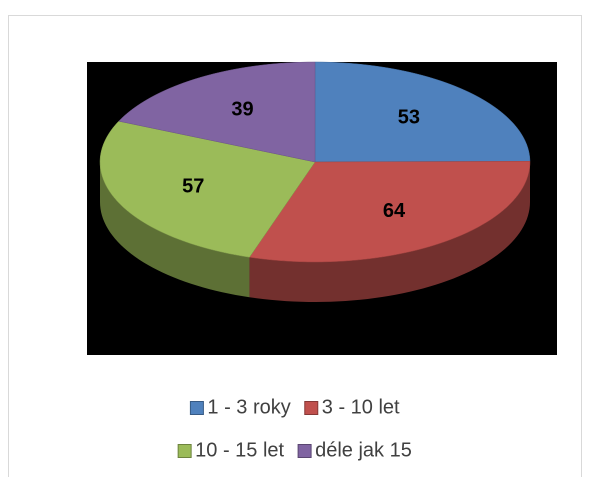 The image size is (591, 477). Describe the element at coordinates (409, 117) in the screenshot. I see `data-label: 53` at that location.